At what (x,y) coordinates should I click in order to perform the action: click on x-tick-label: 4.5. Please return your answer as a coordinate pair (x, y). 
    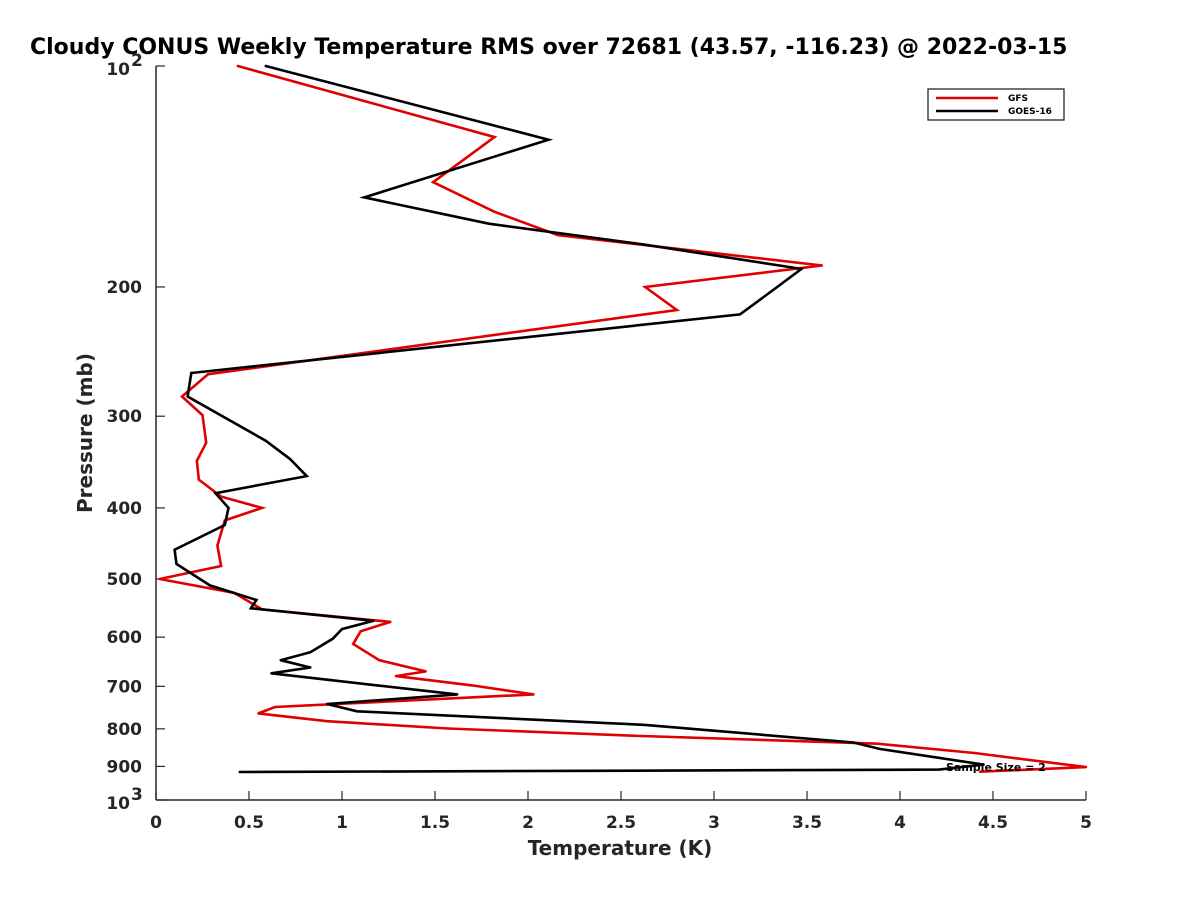
    Looking at the image, I should click on (993, 823).